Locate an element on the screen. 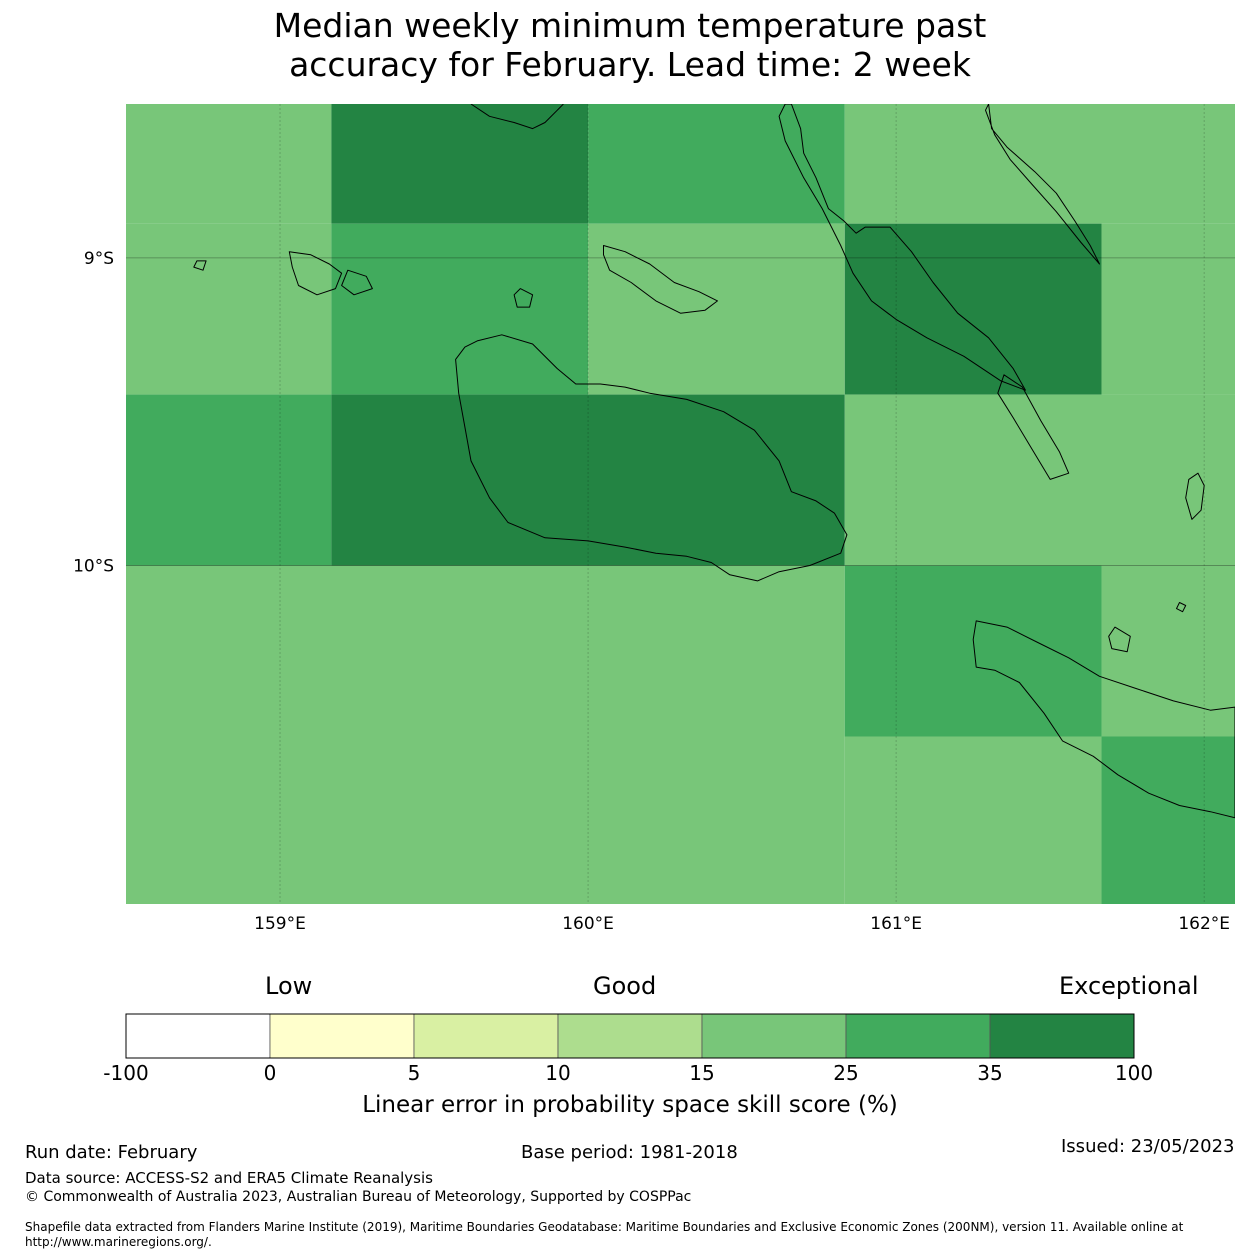 This screenshot has height=1260, width=1260. title-line-1: Median weekly minimum temperature past is located at coordinates (630, 25).